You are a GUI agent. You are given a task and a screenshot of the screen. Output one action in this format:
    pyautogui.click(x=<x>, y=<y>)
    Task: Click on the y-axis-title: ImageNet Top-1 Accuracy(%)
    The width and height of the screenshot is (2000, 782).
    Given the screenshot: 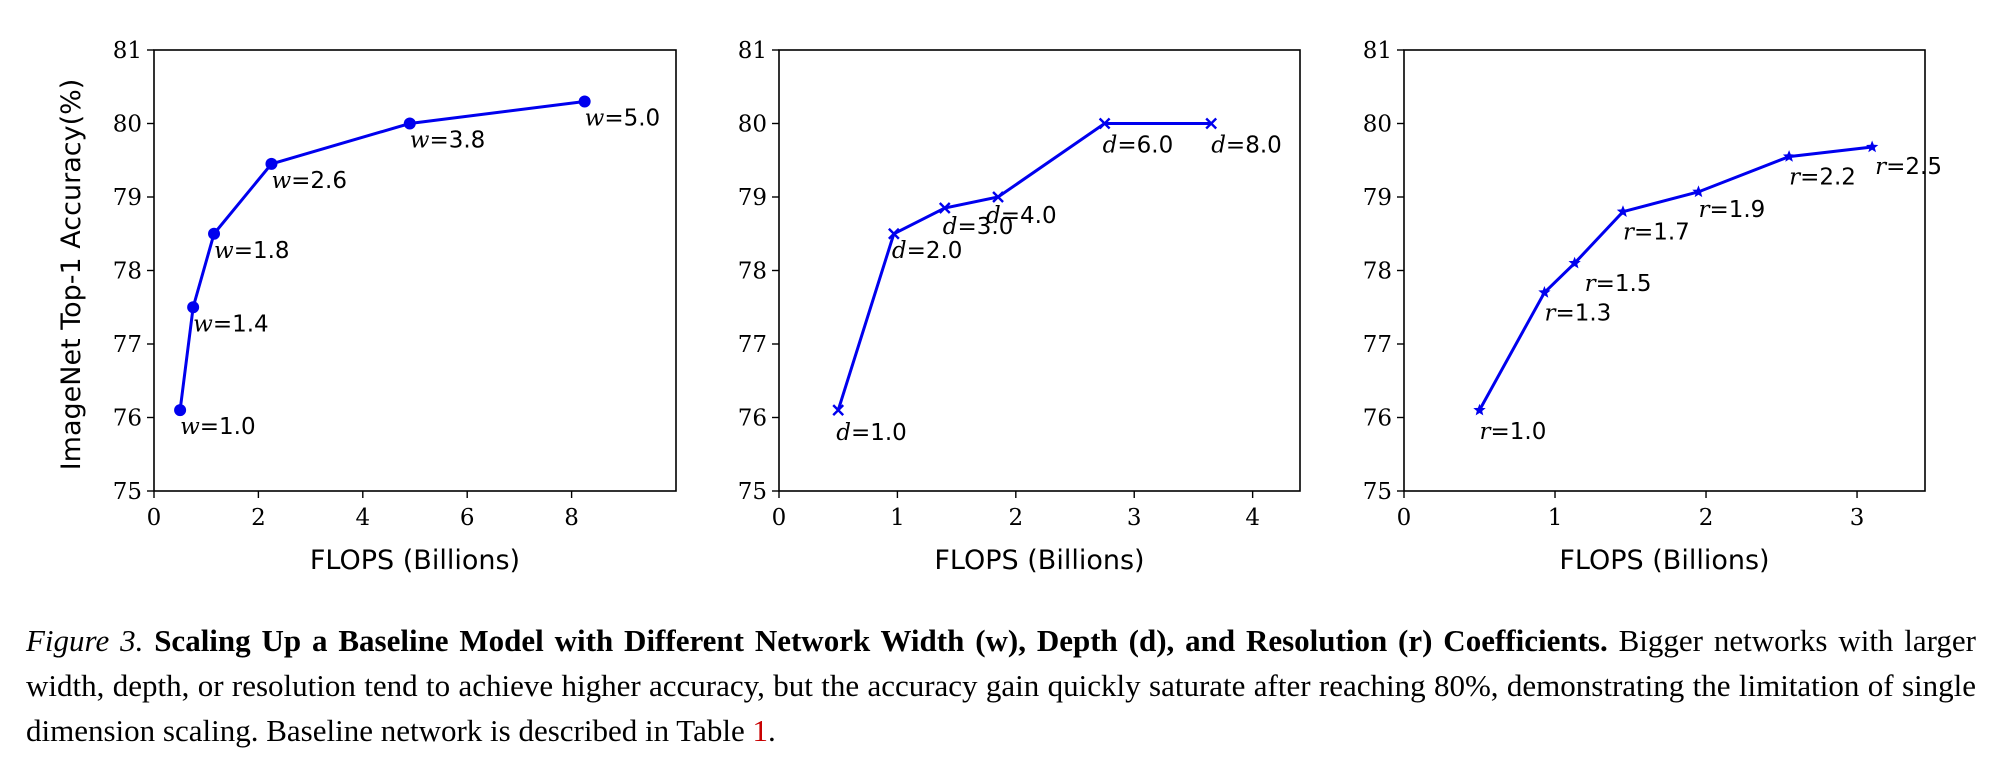 What is the action you would take?
    pyautogui.click(x=71, y=275)
    